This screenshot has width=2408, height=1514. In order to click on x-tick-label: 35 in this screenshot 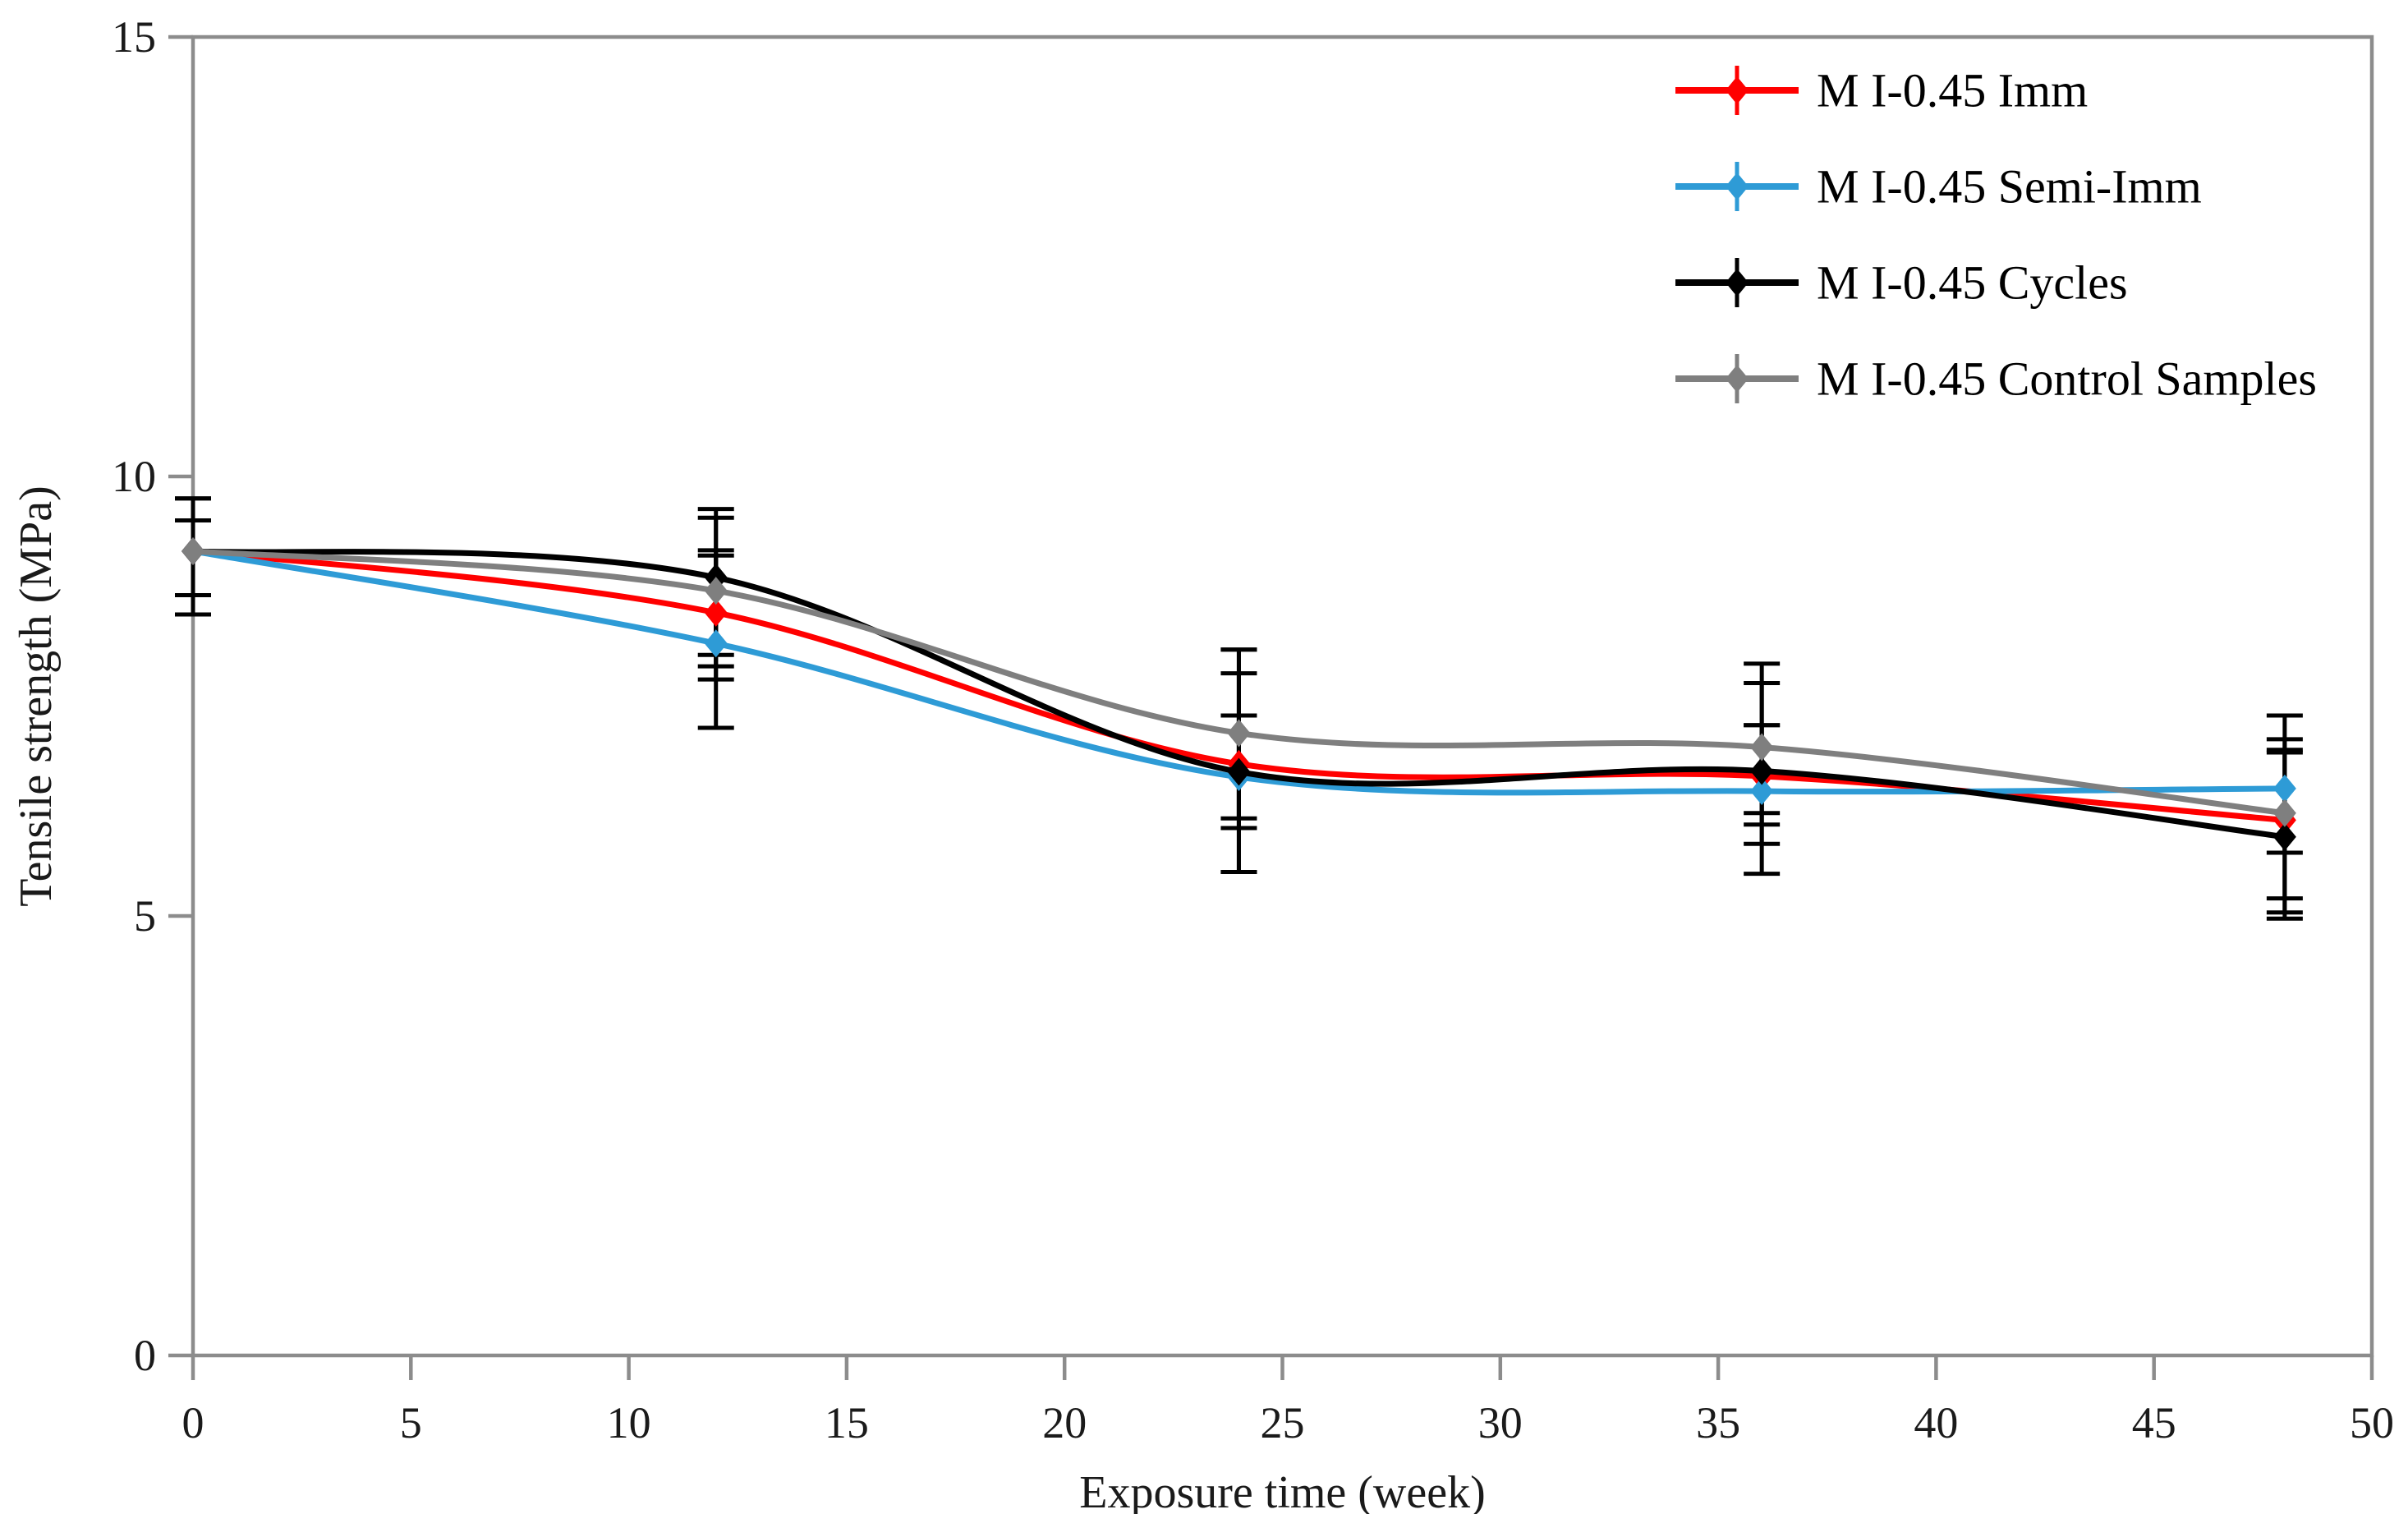, I will do `click(1718, 1423)`.